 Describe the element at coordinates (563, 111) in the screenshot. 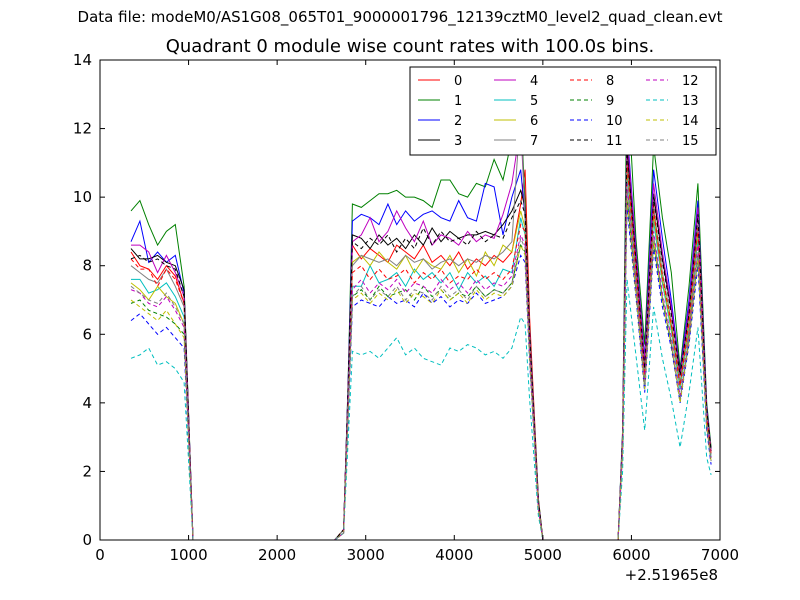

I see `legend-box` at that location.